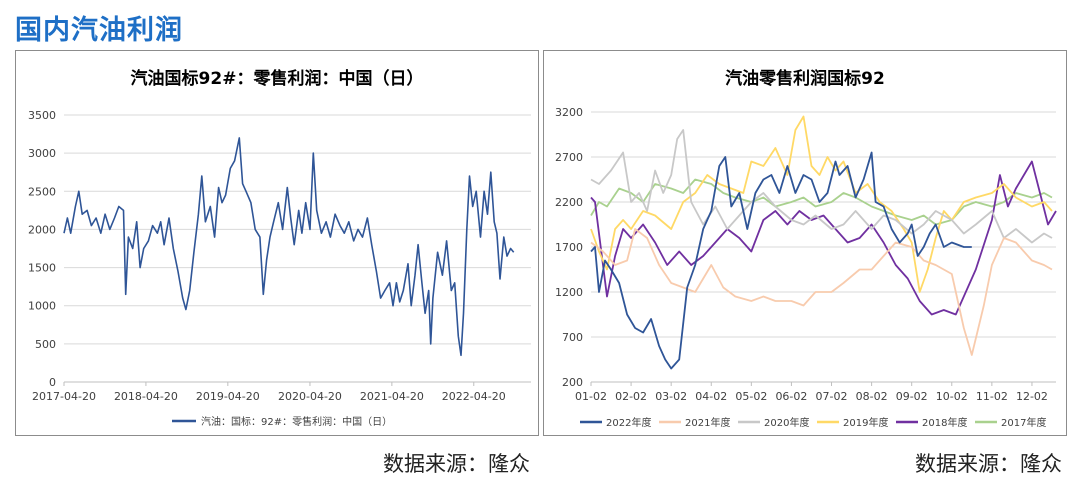  Describe the element at coordinates (392, 396) in the screenshot. I see `x-tick-label: 2021-04-20` at that location.